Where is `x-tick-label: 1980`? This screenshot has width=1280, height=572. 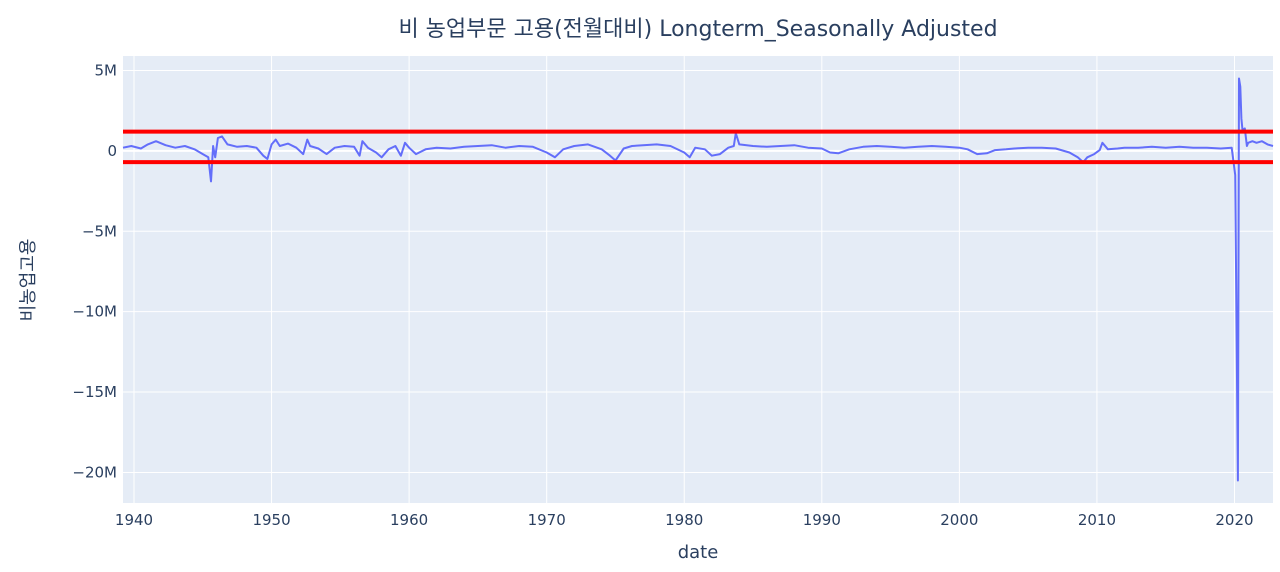 x-tick-label: 1980 is located at coordinates (684, 520).